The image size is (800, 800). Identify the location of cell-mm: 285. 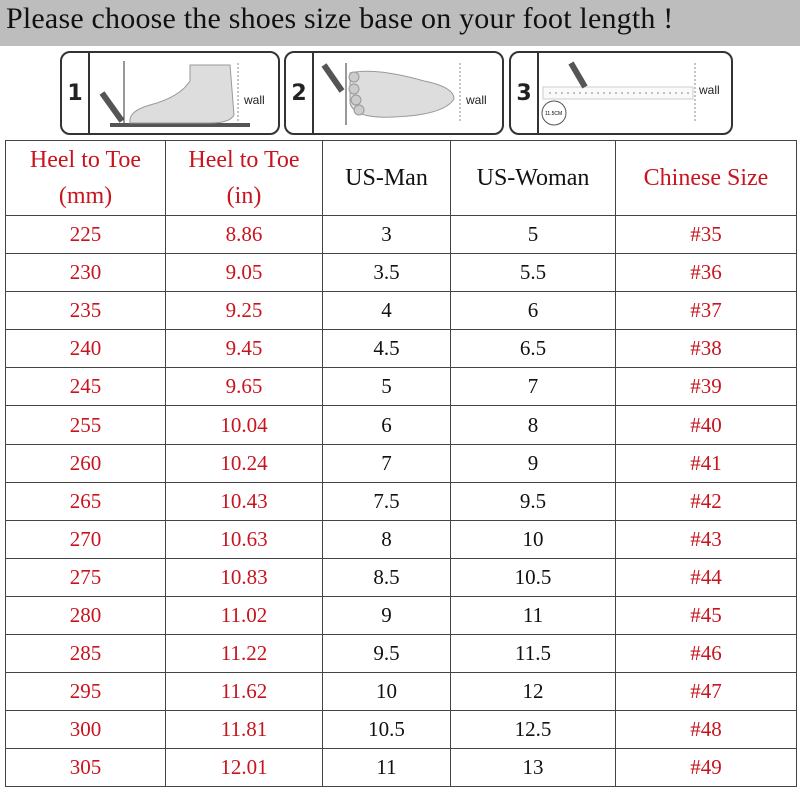
(85, 654).